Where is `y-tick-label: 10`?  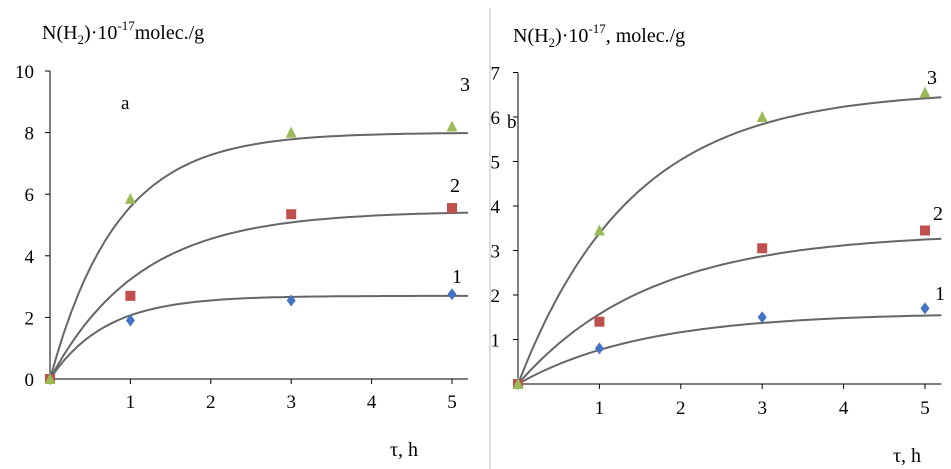 y-tick-label: 10 is located at coordinates (24, 72).